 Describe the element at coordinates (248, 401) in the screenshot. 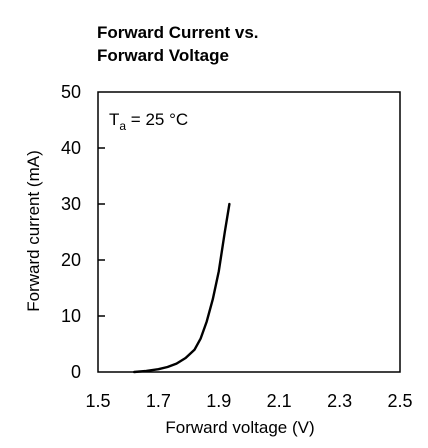

I see `x-axis-ticks: 1.5 1.7 1.9 2.1 2.3 2.5` at that location.